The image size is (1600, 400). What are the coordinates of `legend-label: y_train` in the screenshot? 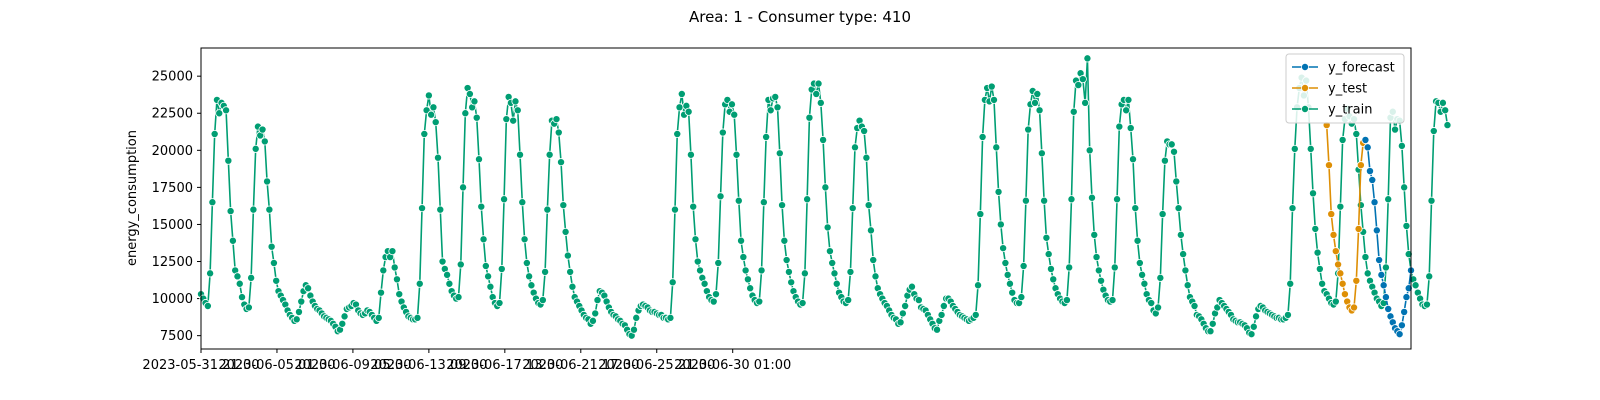 It's located at (1350, 110).